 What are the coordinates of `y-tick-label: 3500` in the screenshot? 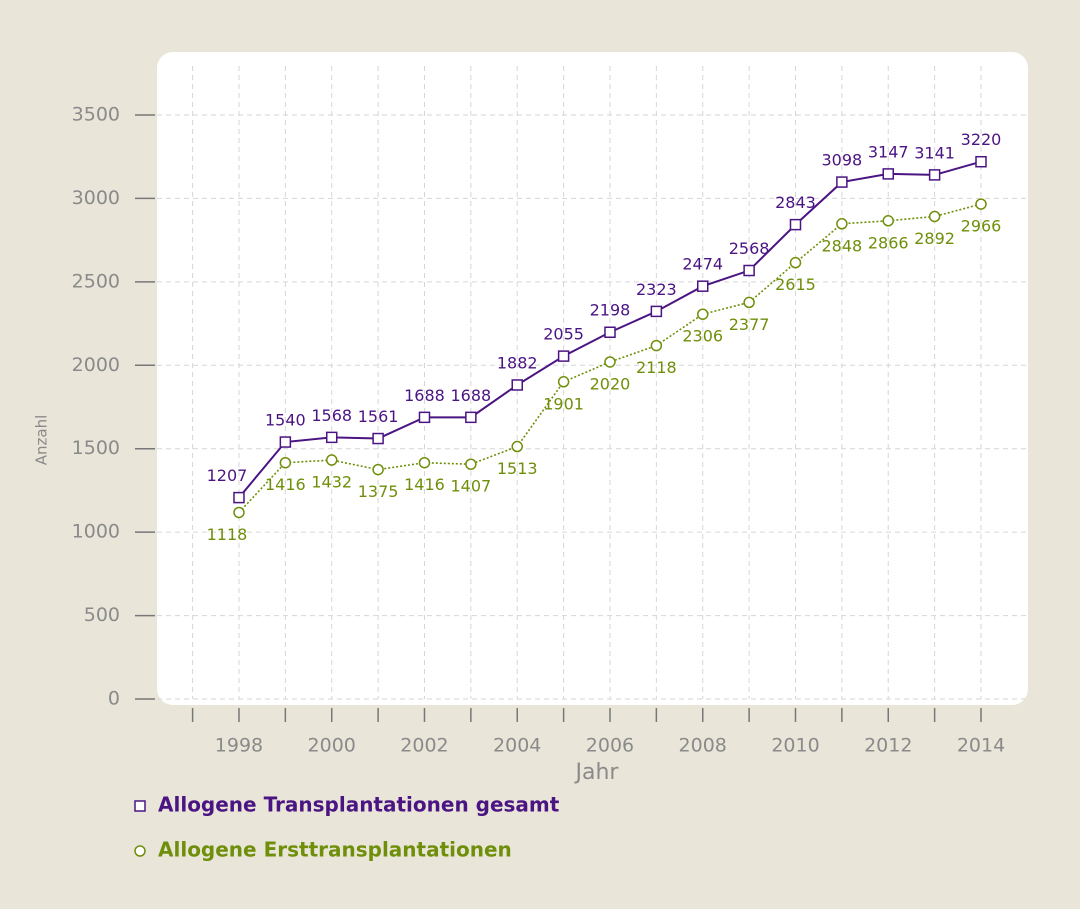 It's located at (96, 115).